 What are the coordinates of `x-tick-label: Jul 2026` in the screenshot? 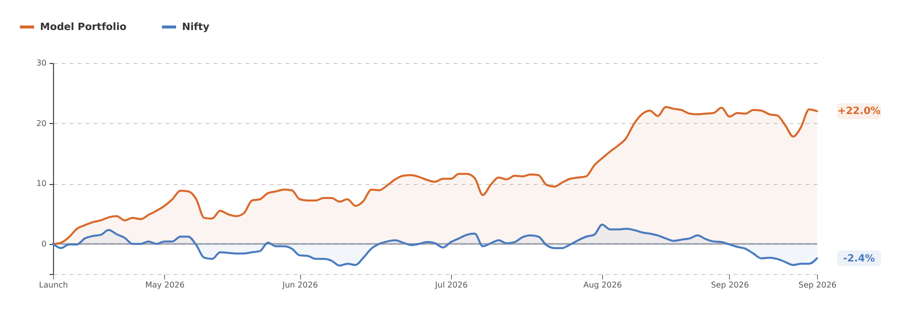 It's located at (451, 285).